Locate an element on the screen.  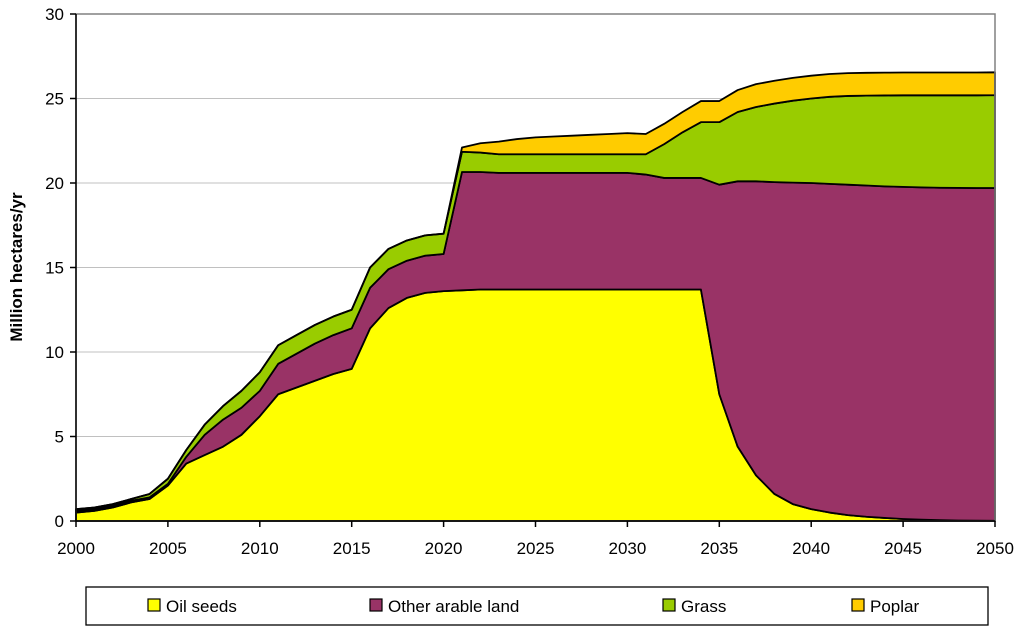
x-tick-label: 2025 is located at coordinates (536, 548).